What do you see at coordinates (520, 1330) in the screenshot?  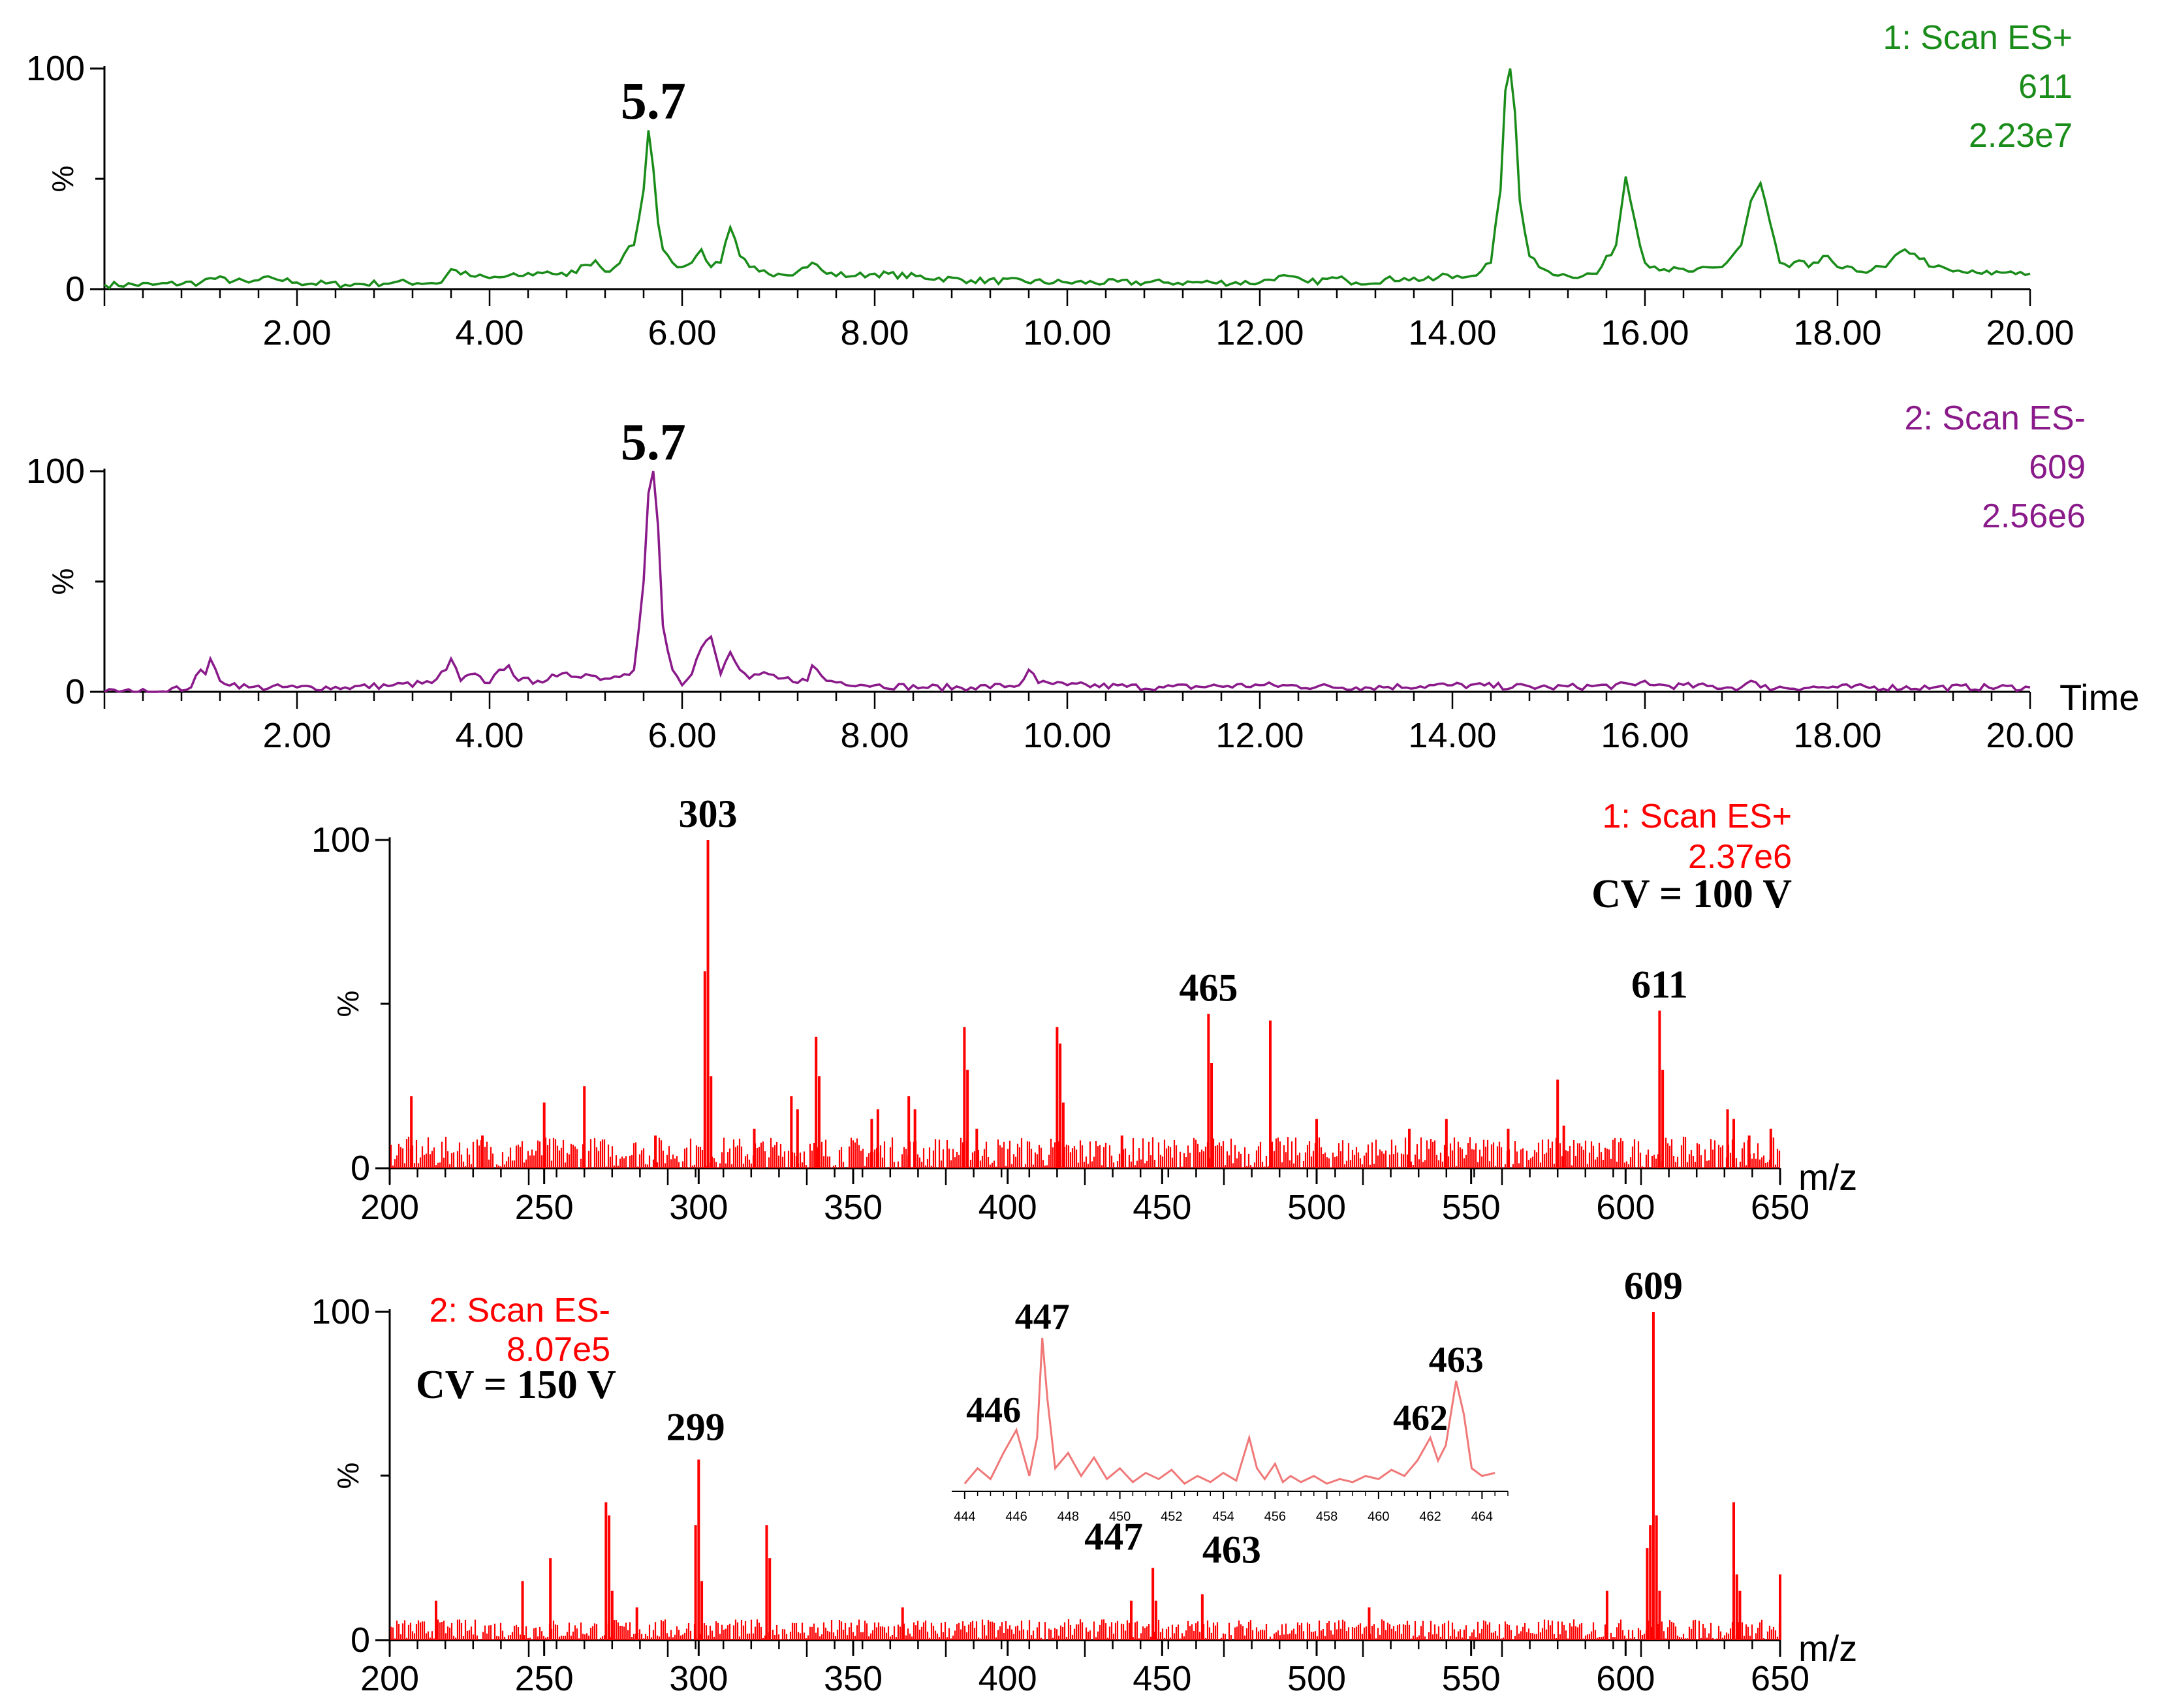 I see `info-block: 2: Scan ES- 8.07e5` at bounding box center [520, 1330].